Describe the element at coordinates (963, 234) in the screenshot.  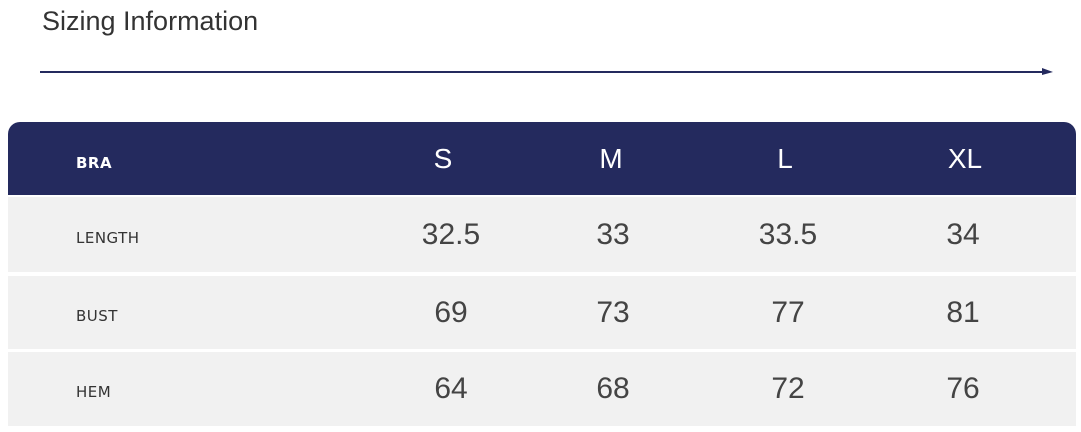
I see `measurement: 34` at that location.